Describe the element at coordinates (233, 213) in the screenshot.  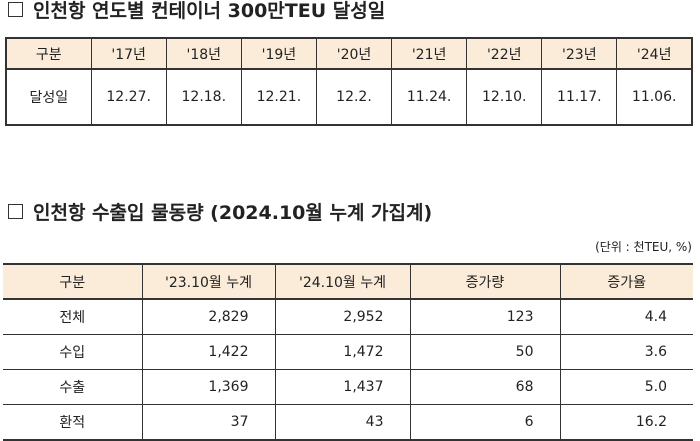
I see `title-text: 인천항 수출입 물동량 (2024.10월 누계 가집계)` at that location.